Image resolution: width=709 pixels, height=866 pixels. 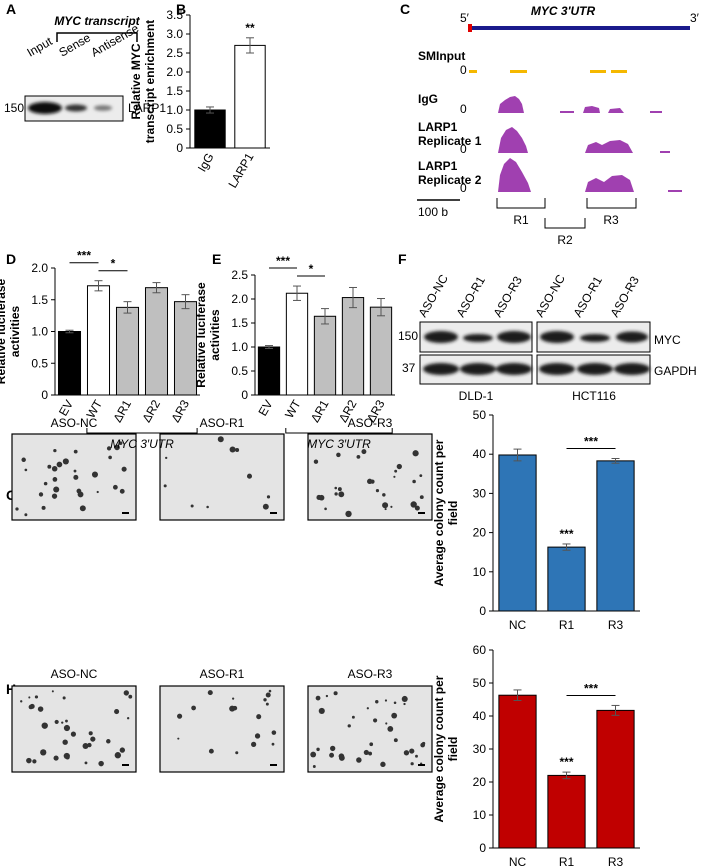 I want to click on y-tick-label: 1.0, so click(x=174, y=110).